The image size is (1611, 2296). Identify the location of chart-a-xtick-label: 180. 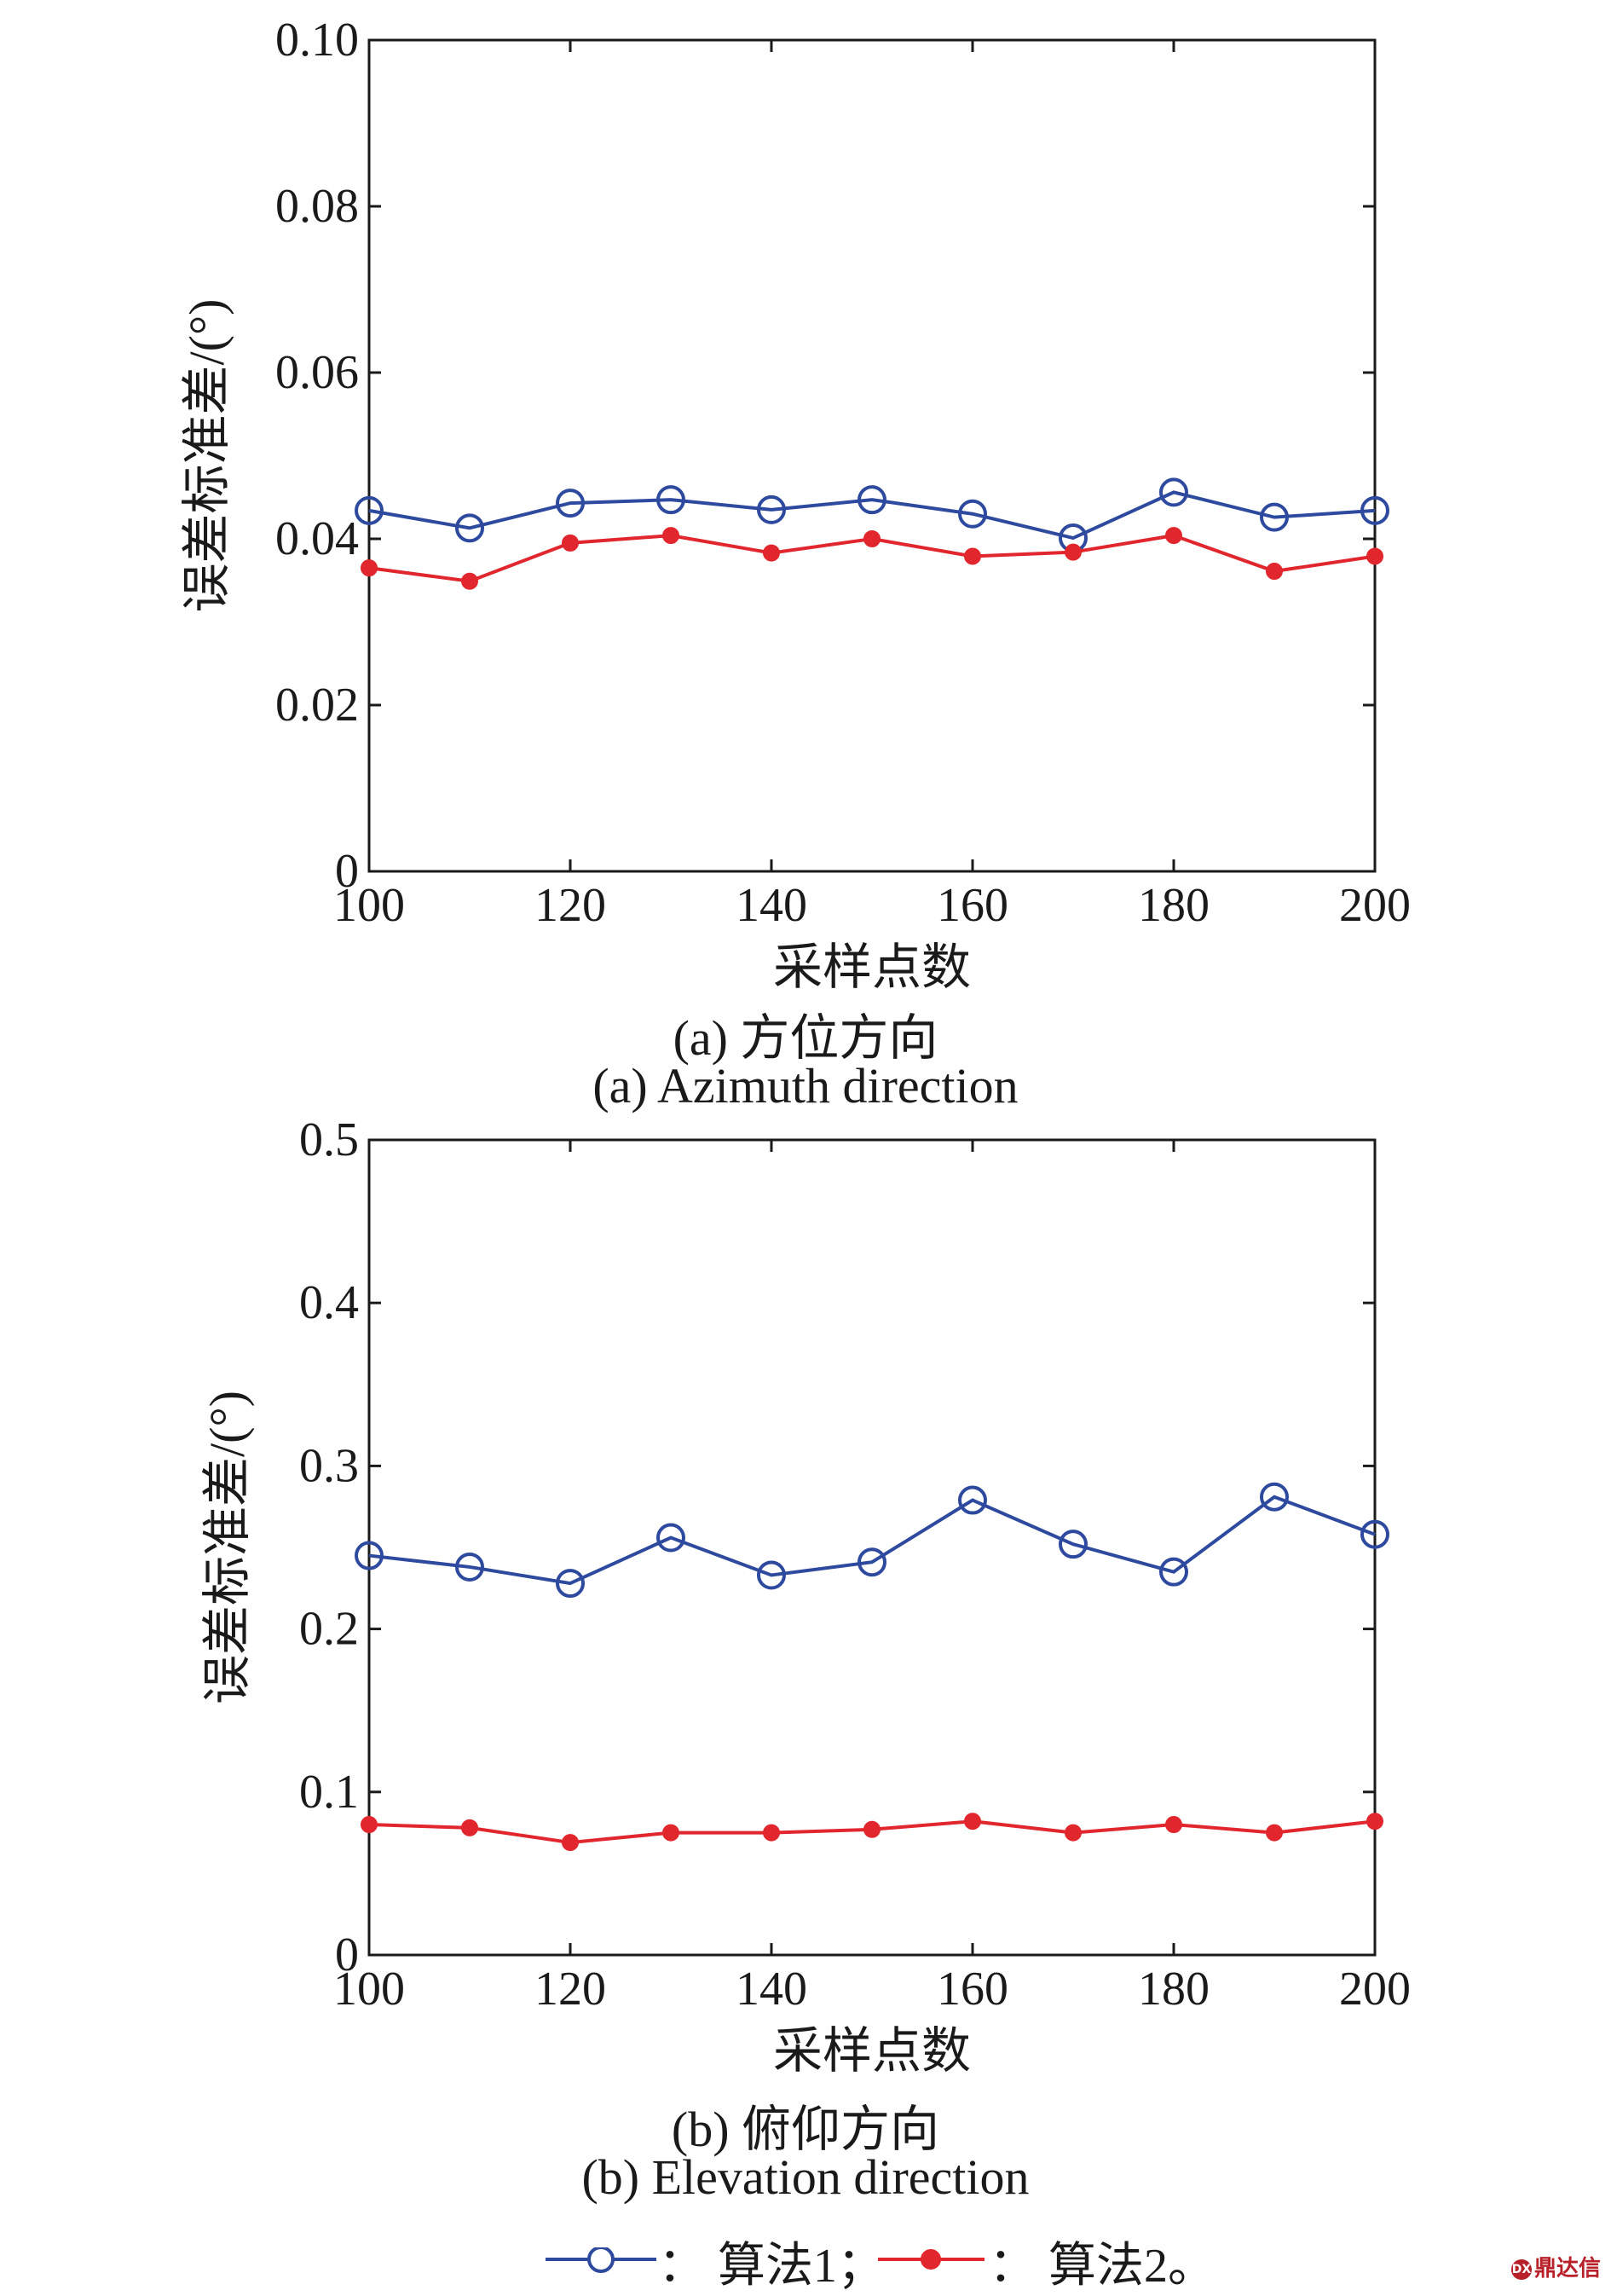
(1174, 906).